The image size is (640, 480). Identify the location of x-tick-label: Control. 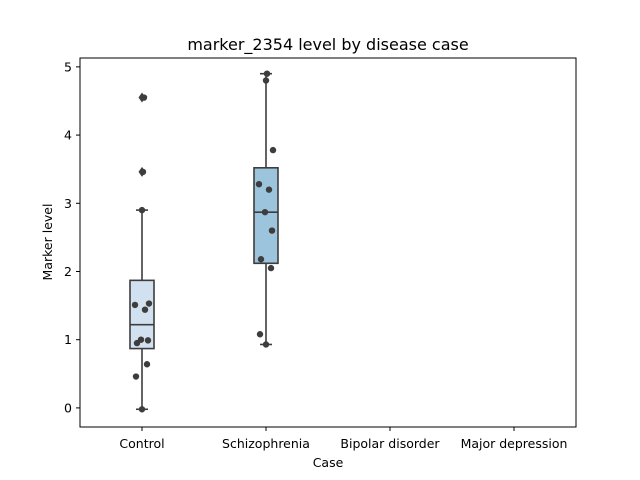
(141, 443).